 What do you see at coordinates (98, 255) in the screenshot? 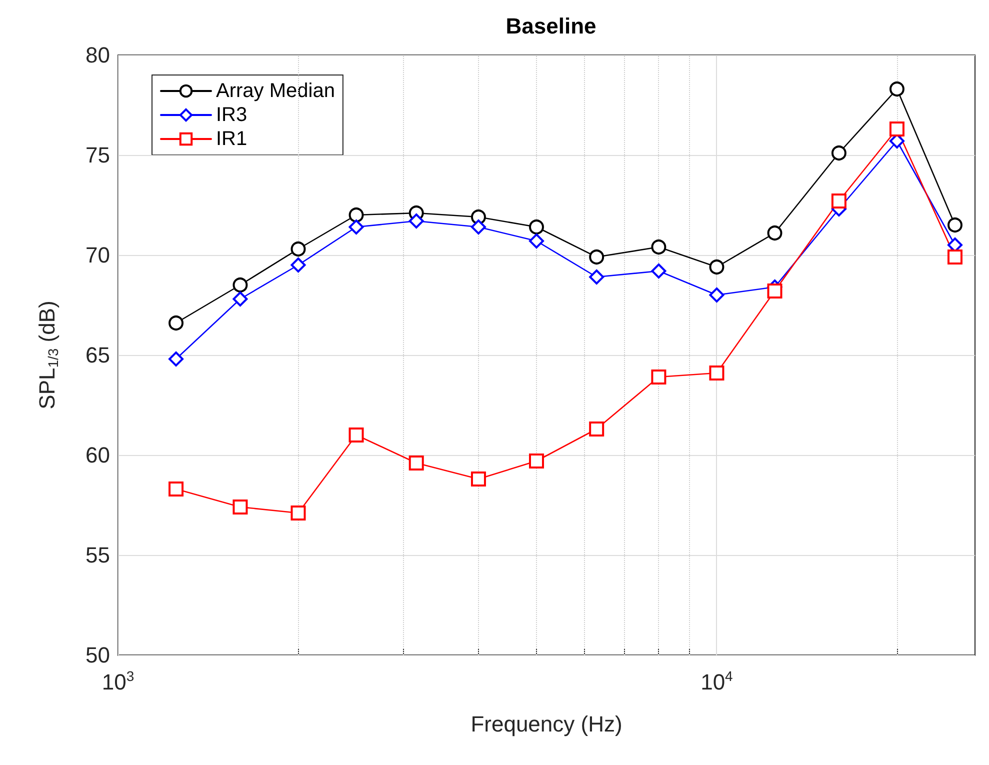
I see `y-tick-label: 70` at bounding box center [98, 255].